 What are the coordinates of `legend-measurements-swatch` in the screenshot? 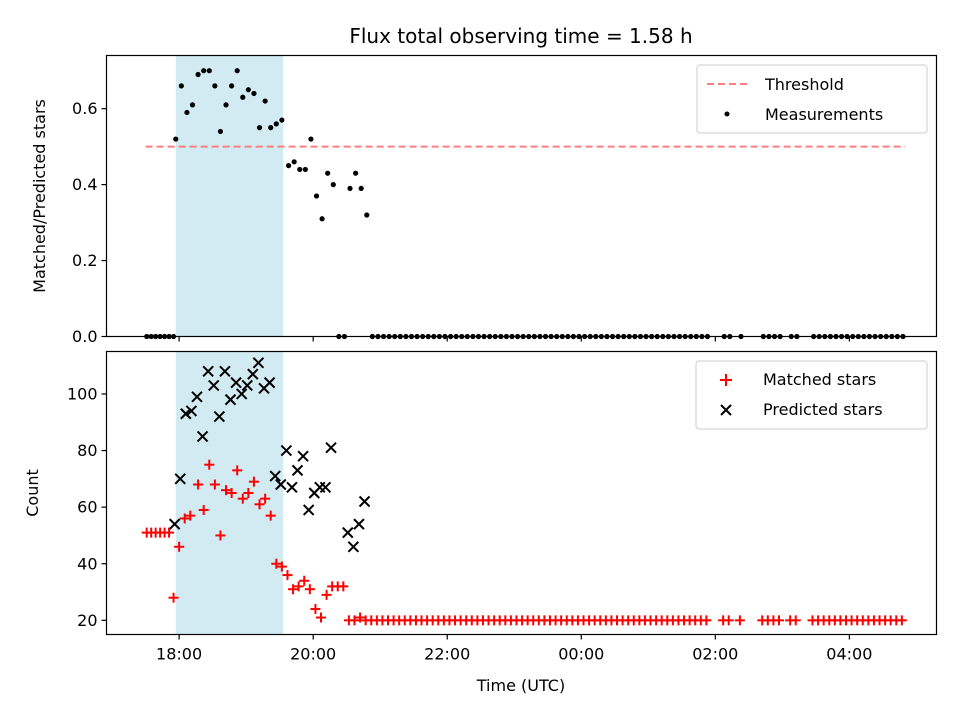 It's located at (727, 114).